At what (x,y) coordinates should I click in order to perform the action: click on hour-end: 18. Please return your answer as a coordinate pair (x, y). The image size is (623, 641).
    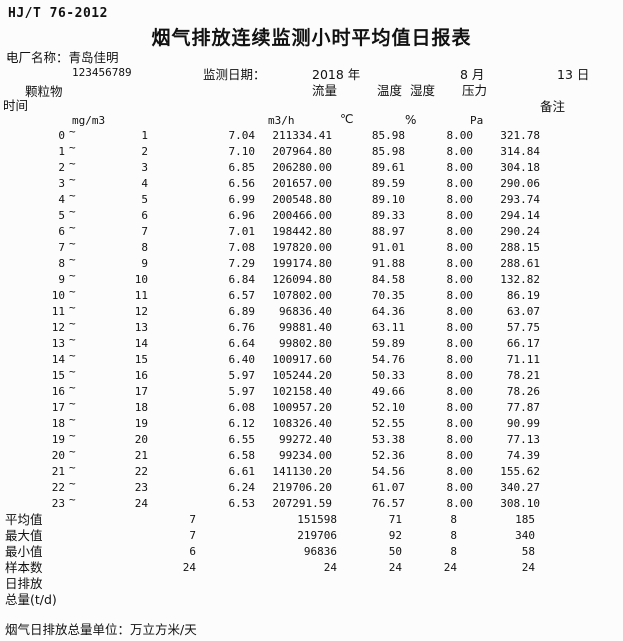
    Looking at the image, I should click on (141, 407).